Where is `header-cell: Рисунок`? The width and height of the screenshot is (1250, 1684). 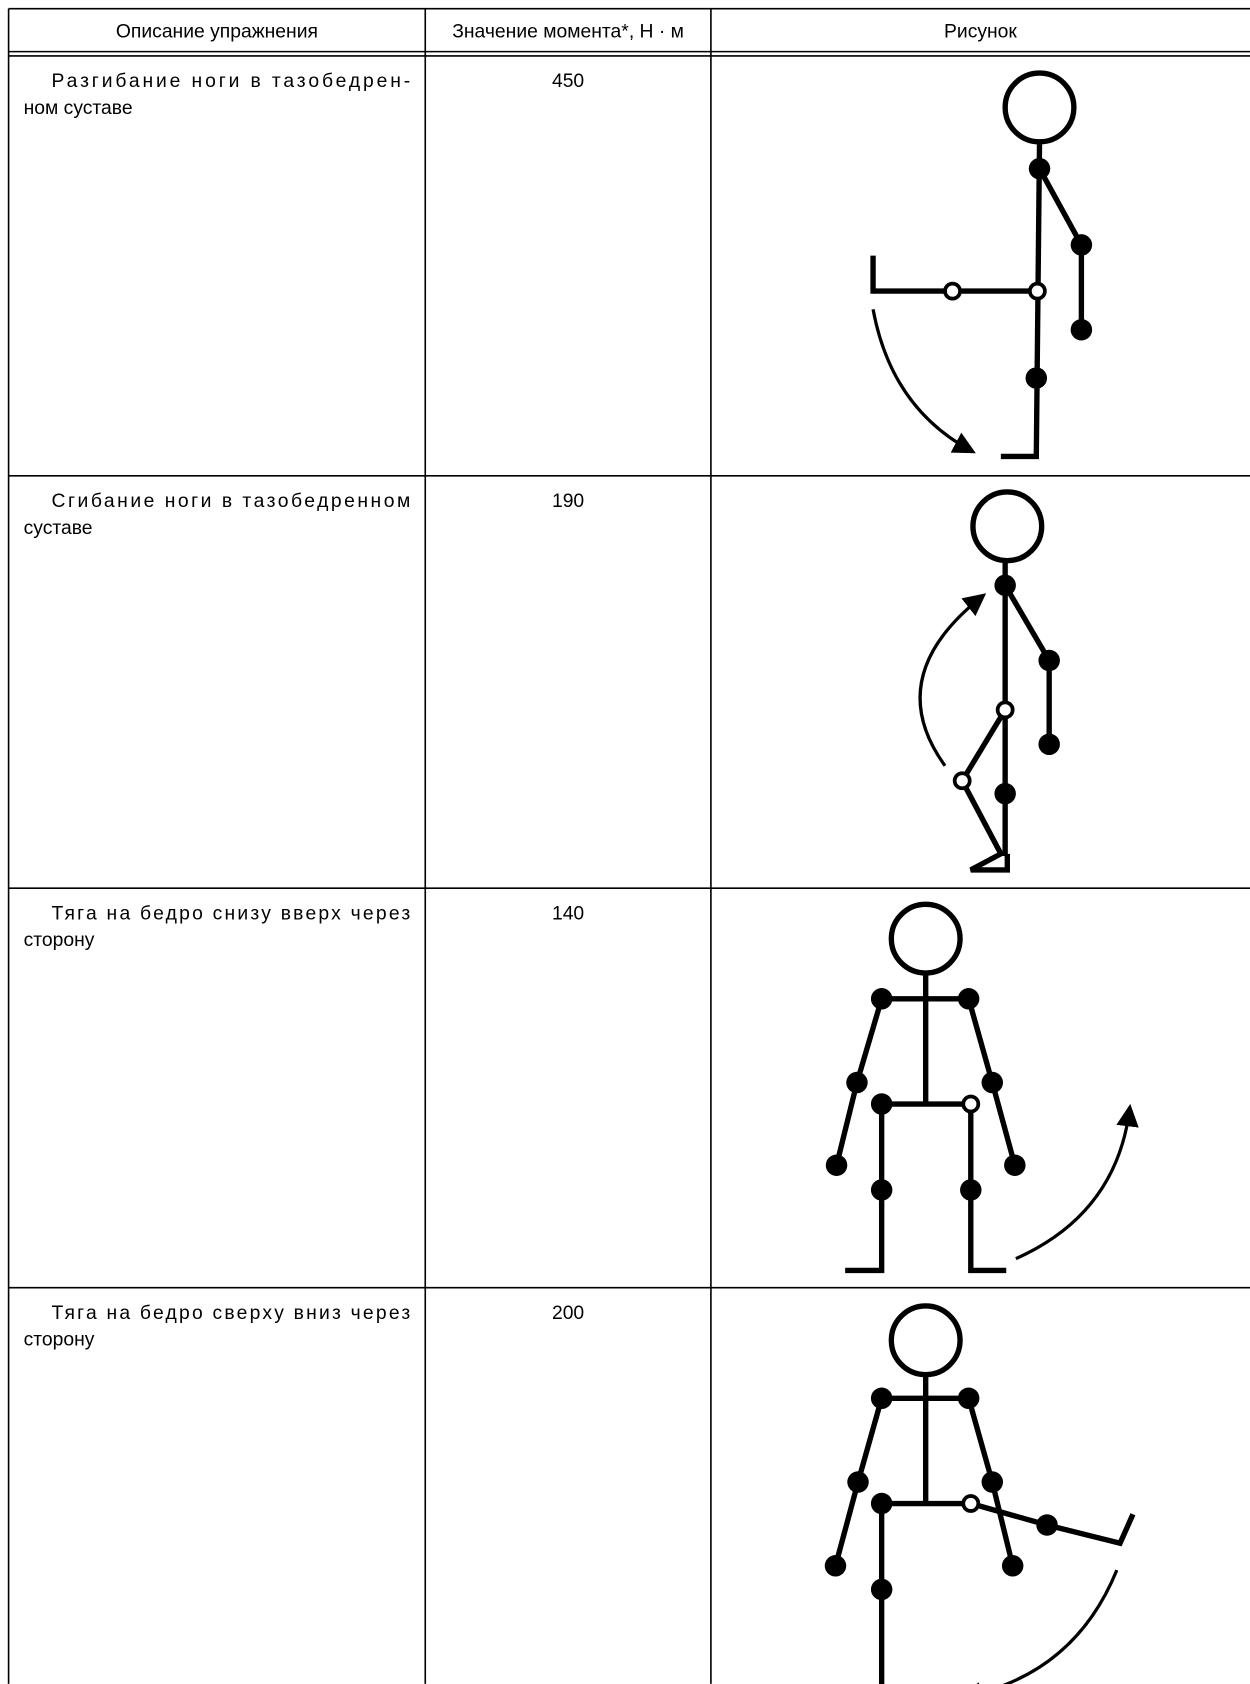 header-cell: Рисунок is located at coordinates (980, 32).